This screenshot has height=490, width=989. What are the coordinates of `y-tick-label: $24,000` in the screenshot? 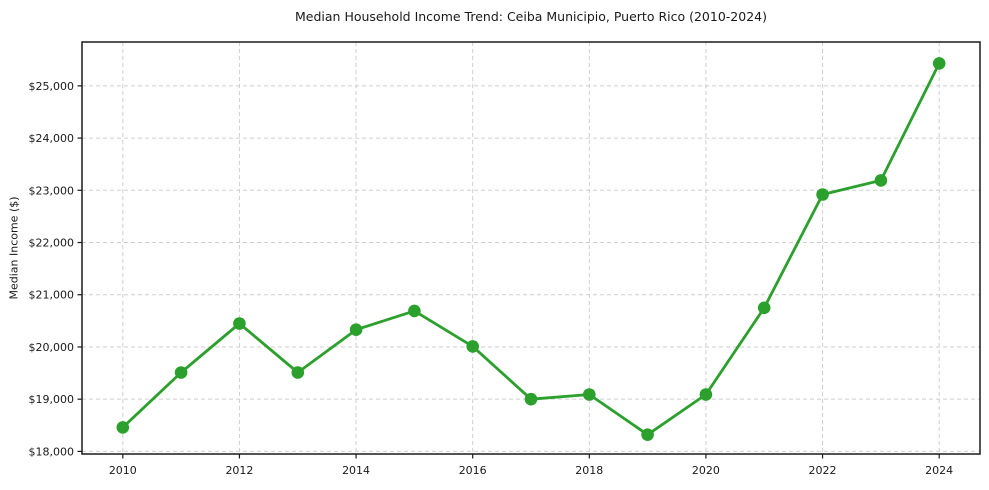 It's located at (52, 138).